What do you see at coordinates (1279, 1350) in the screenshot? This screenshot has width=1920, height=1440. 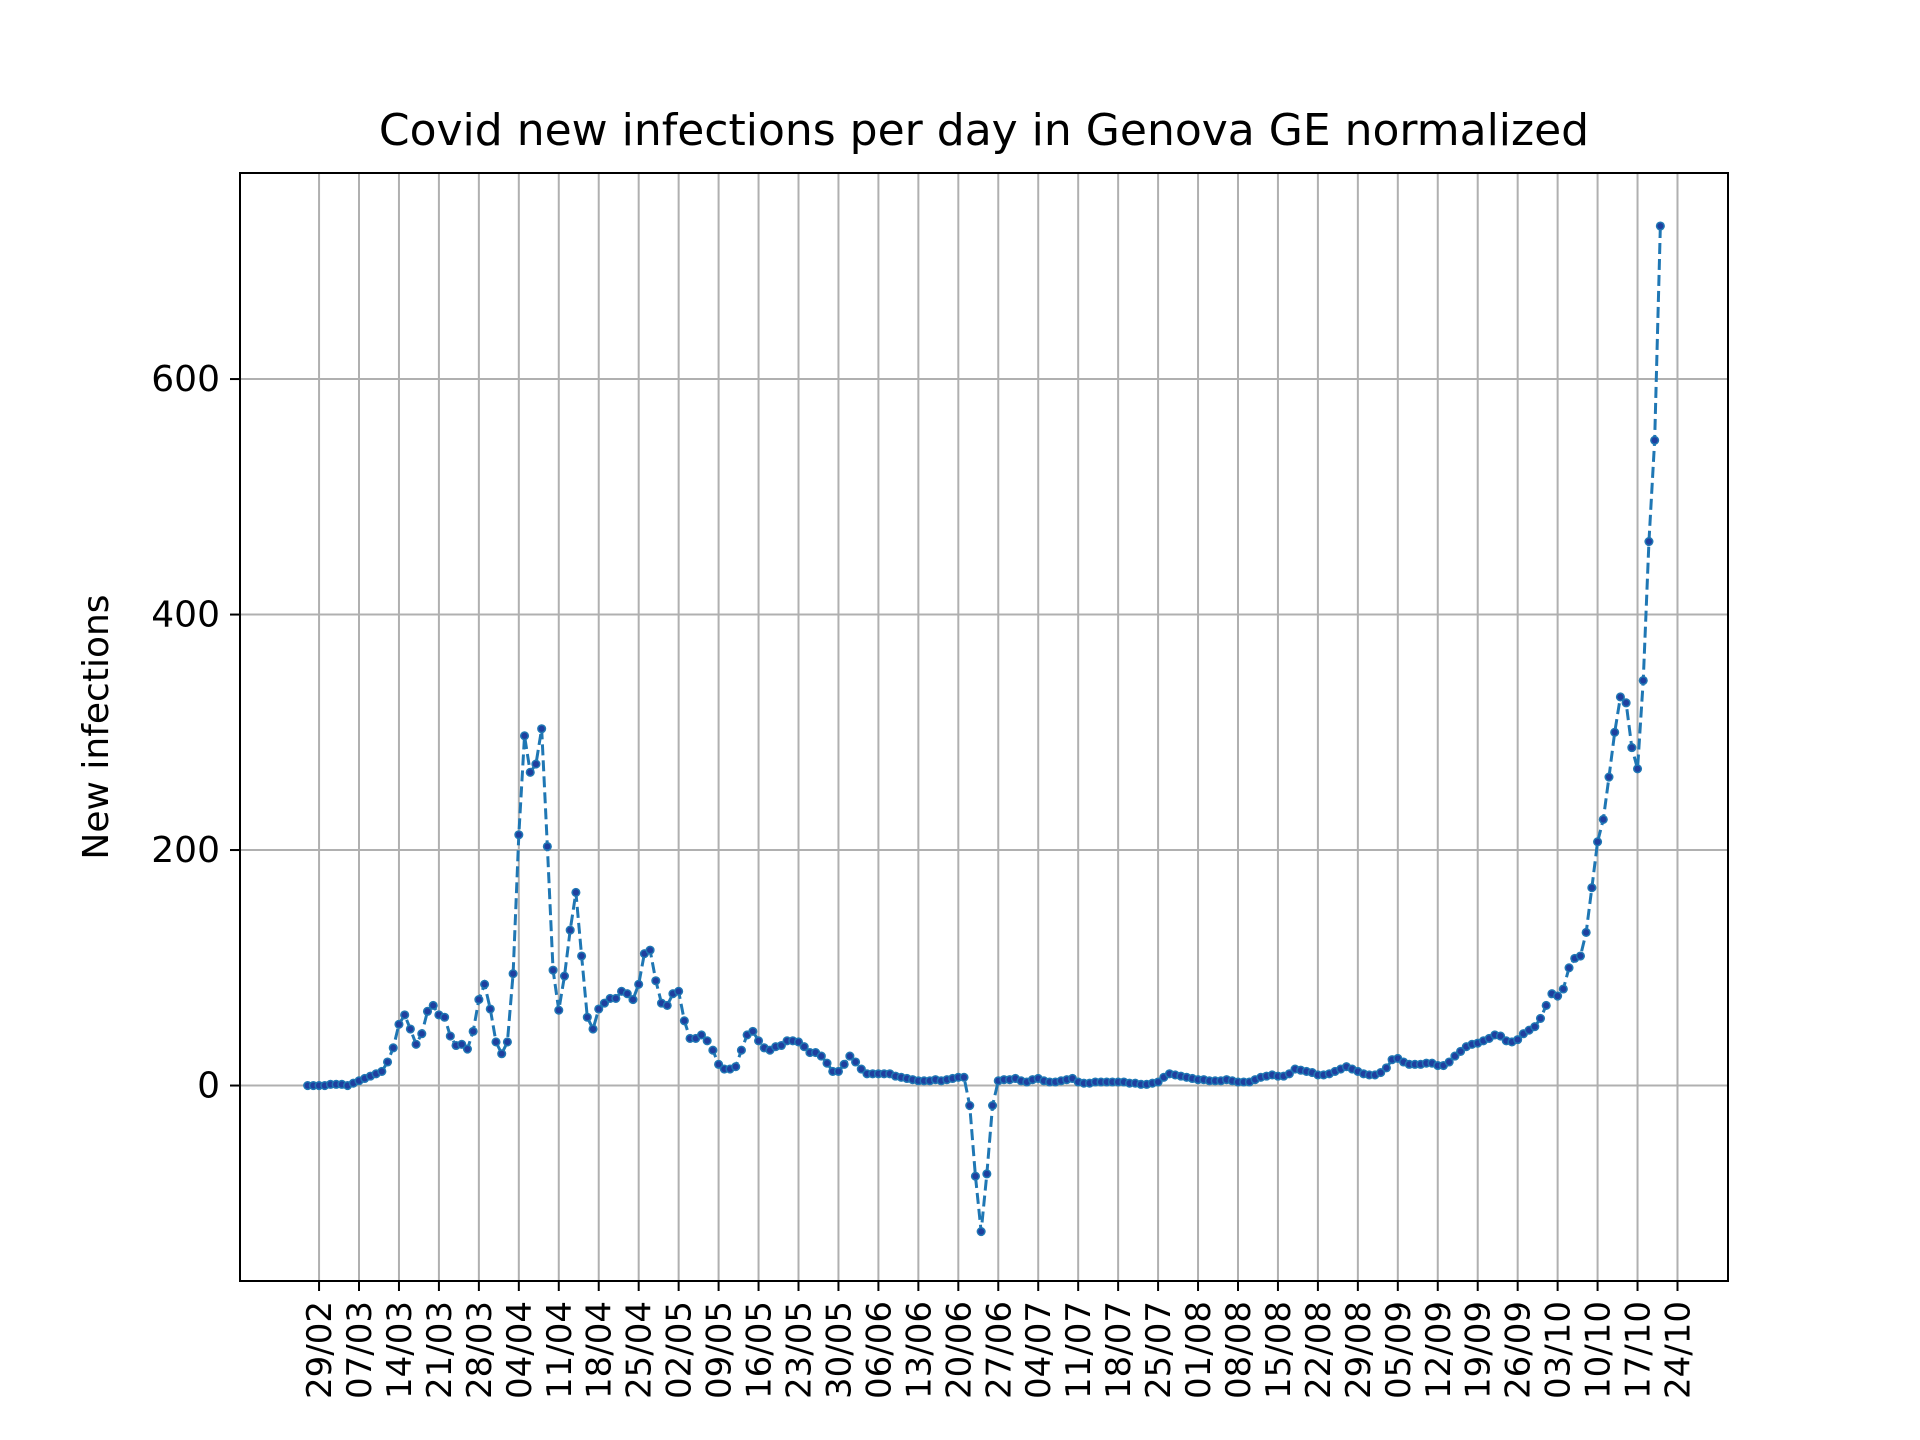 I see `x-tick-label: 15/08` at bounding box center [1279, 1350].